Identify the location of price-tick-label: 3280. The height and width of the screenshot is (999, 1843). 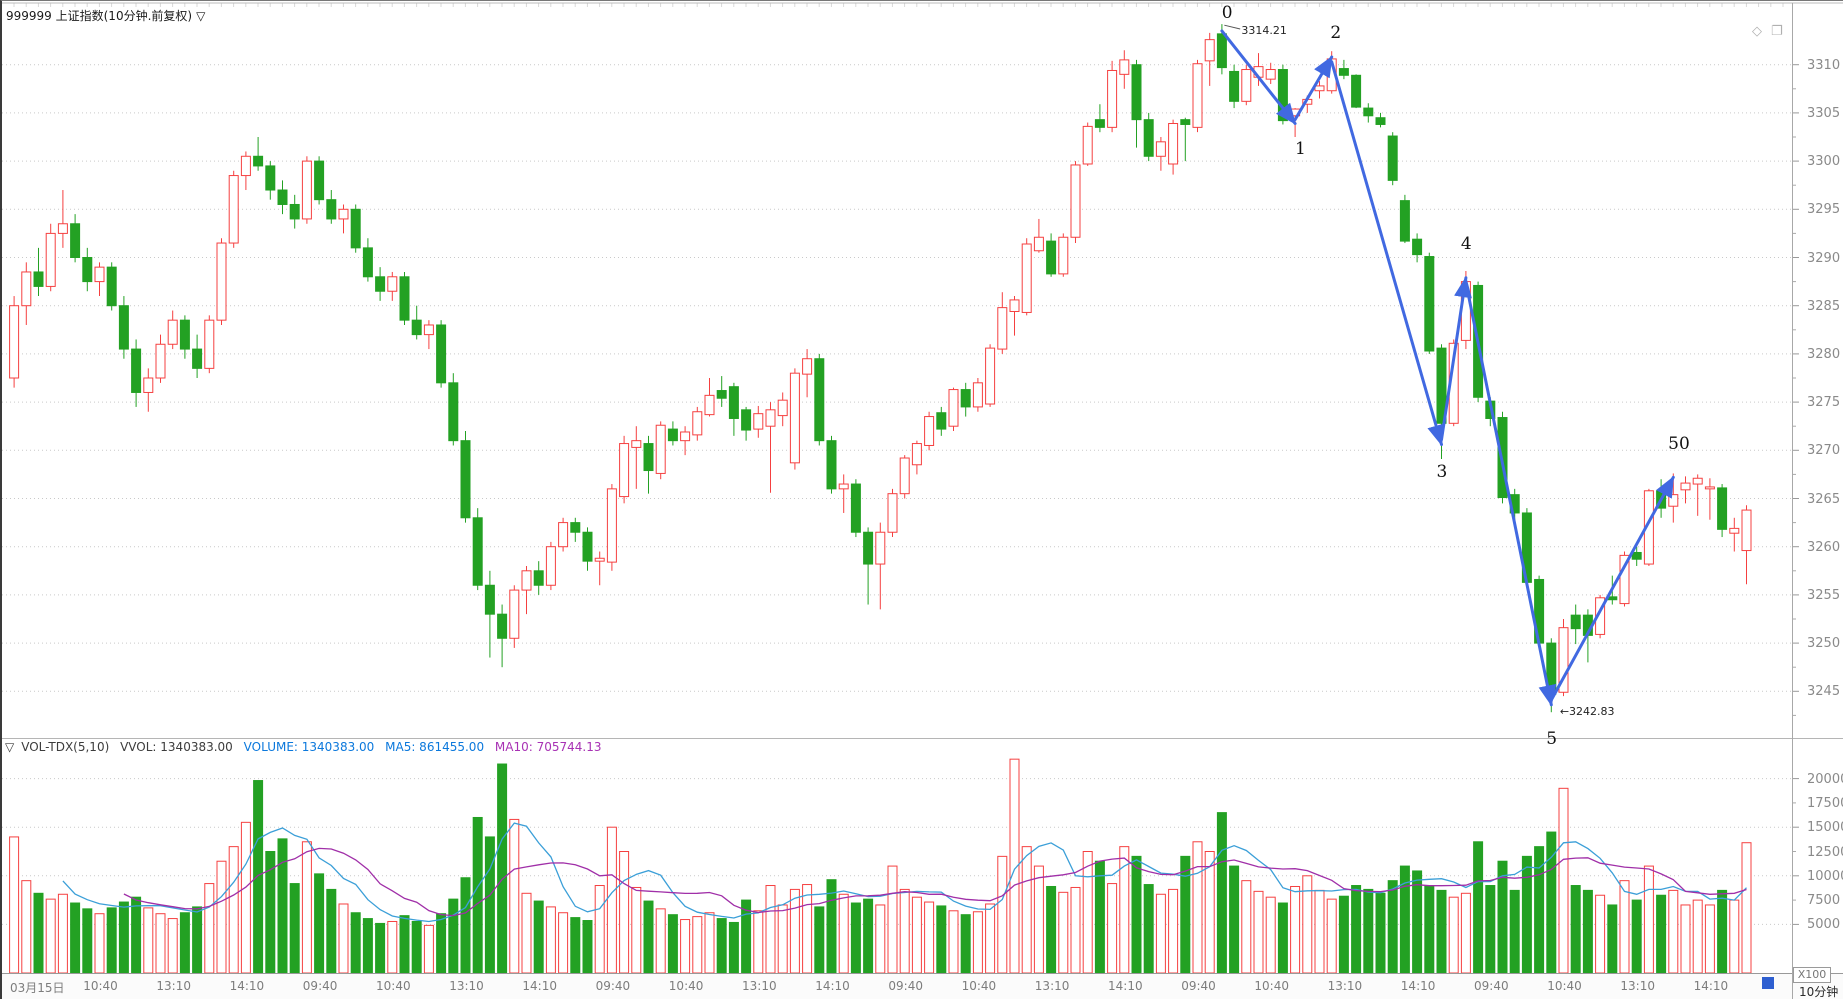
(1824, 354).